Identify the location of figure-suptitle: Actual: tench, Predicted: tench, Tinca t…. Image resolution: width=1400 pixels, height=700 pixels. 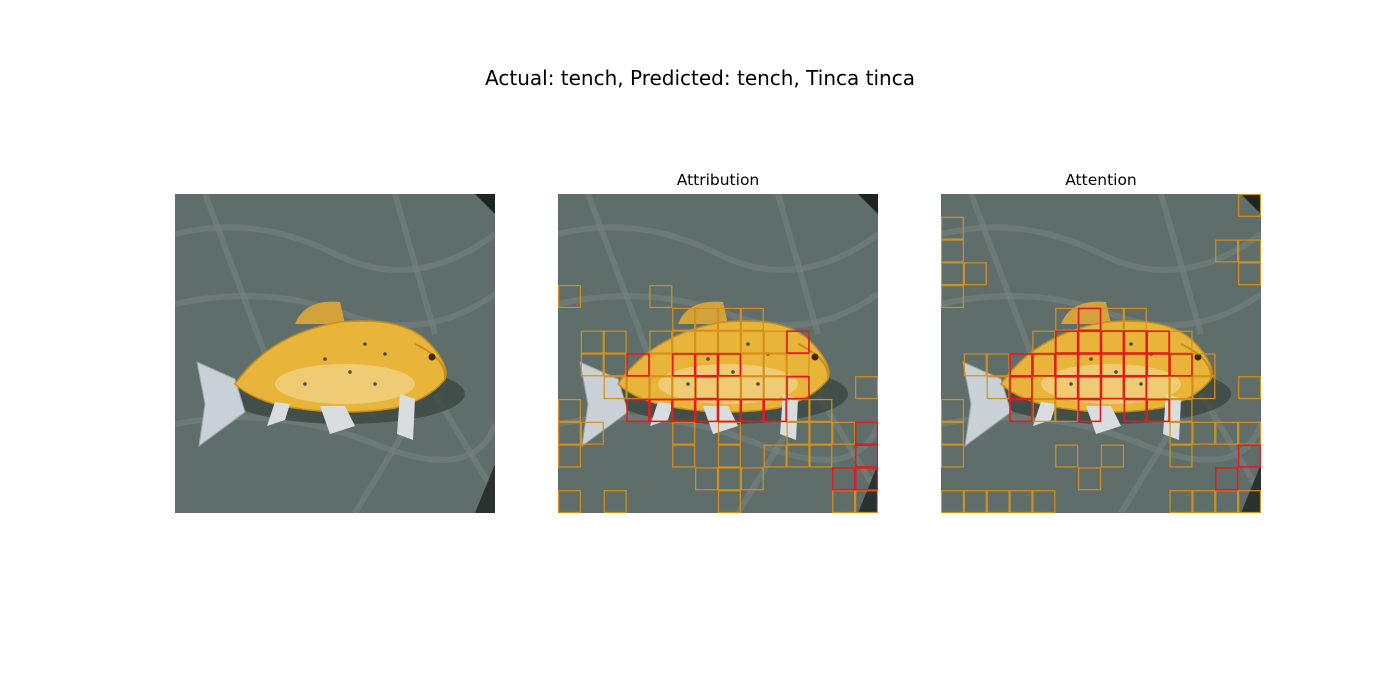
(700, 78).